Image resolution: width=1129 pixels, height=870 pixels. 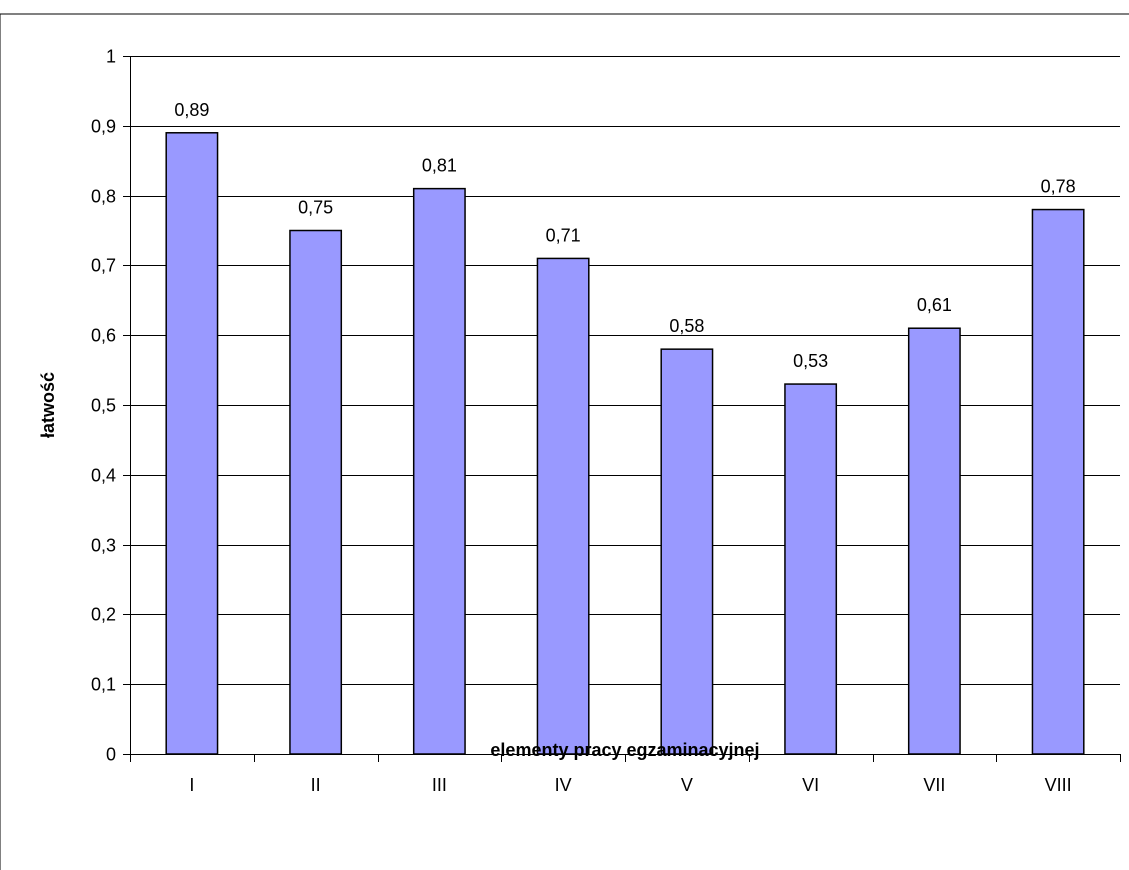 What do you see at coordinates (439, 166) in the screenshot?
I see `data-label: 0,81` at bounding box center [439, 166].